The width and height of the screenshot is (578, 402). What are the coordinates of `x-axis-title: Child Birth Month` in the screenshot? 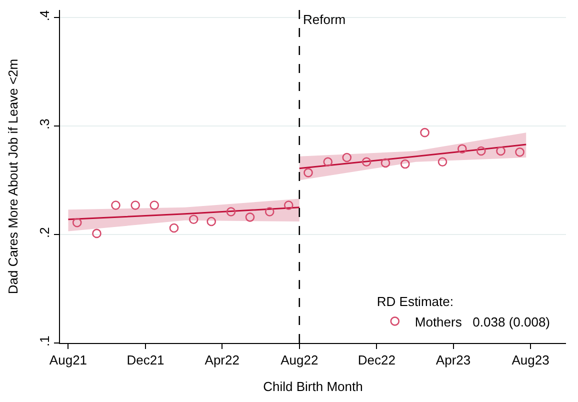 It's located at (313, 386).